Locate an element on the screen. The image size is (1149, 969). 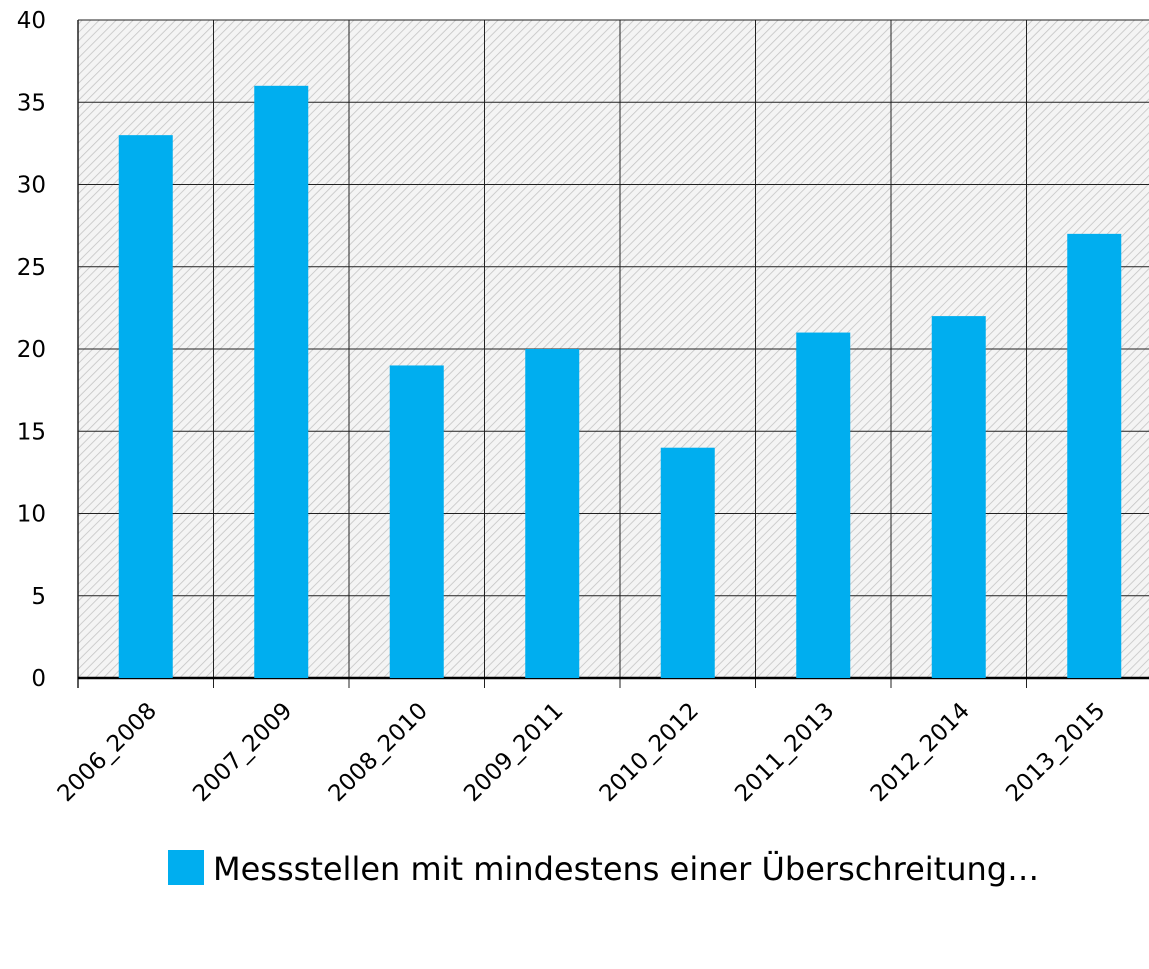
y-tick-label: 20 is located at coordinates (31, 350).